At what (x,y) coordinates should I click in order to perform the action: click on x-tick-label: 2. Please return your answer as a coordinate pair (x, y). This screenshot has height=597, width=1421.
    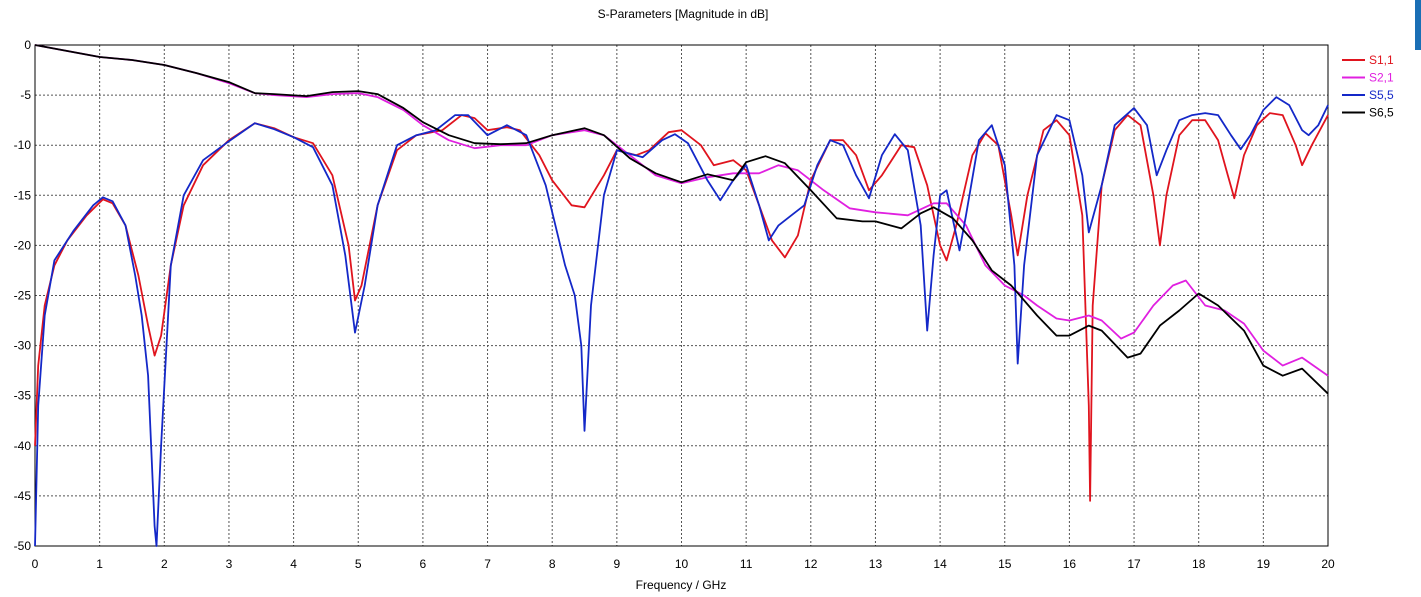
    Looking at the image, I should click on (164, 564).